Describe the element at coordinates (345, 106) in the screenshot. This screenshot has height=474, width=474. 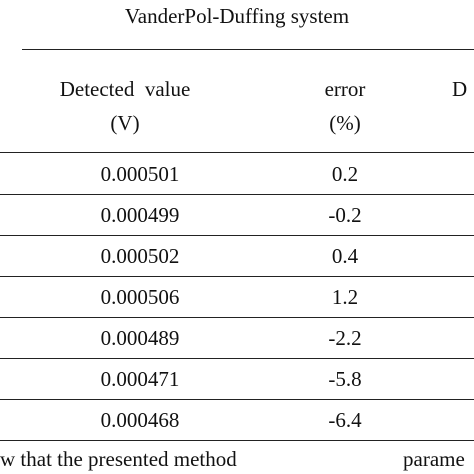
I see `header-error: error (%)` at that location.